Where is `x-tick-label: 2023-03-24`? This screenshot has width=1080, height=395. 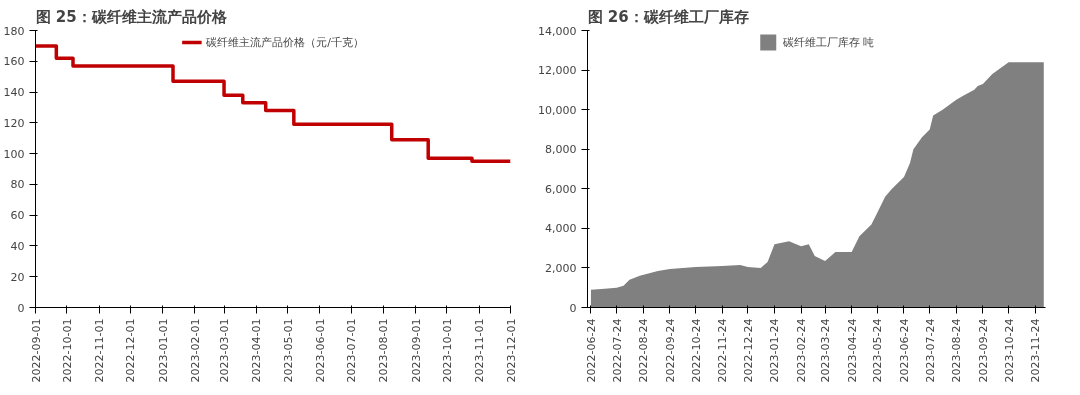 x-tick-label: 2023-03-24 is located at coordinates (826, 350).